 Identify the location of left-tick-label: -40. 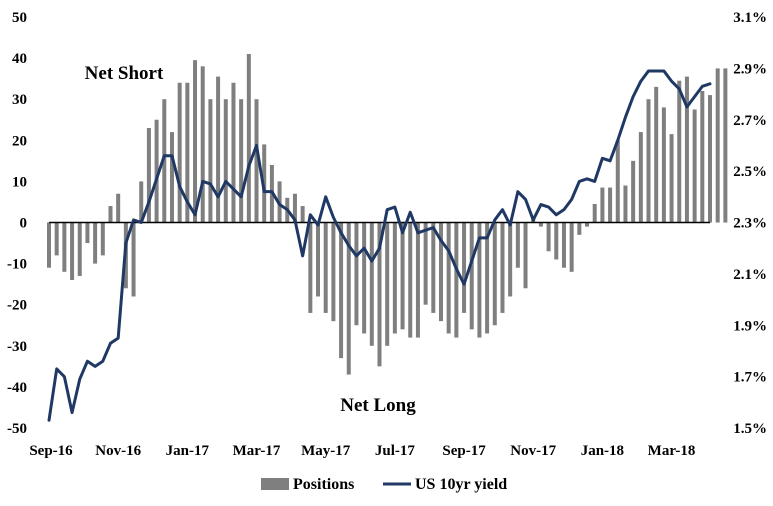
(17, 388).